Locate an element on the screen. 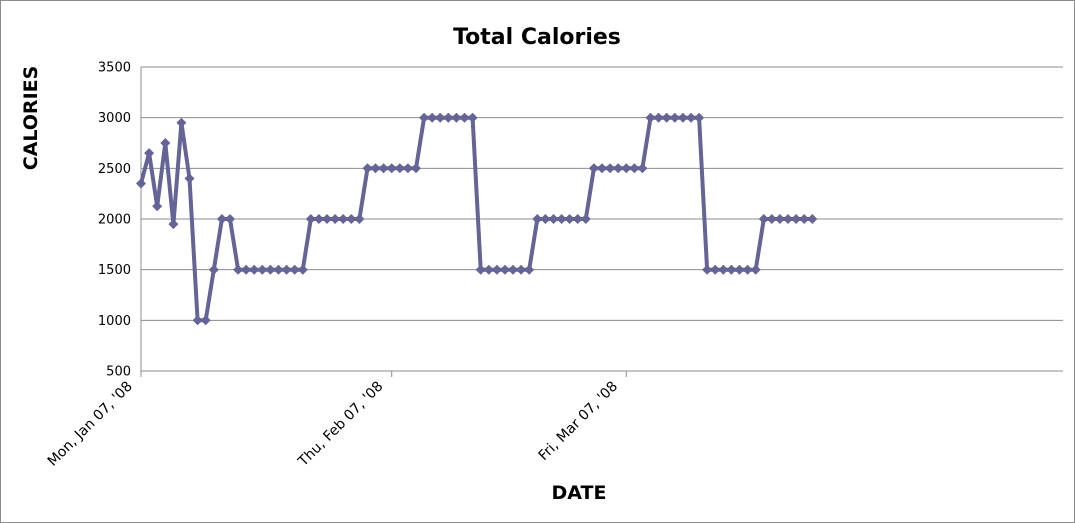  y-tick-label: 1000 is located at coordinates (114, 321).